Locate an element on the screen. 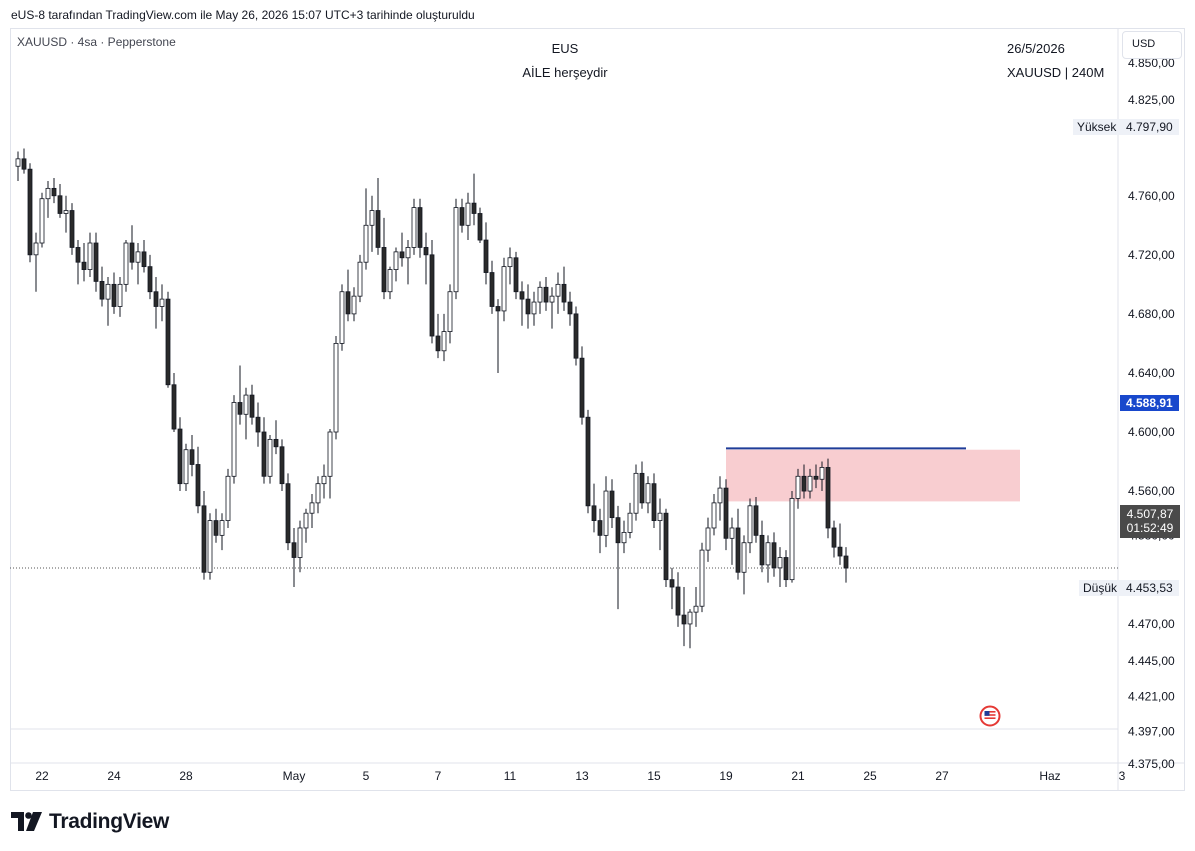  tradingview-logo-text: TradingView is located at coordinates (109, 821).